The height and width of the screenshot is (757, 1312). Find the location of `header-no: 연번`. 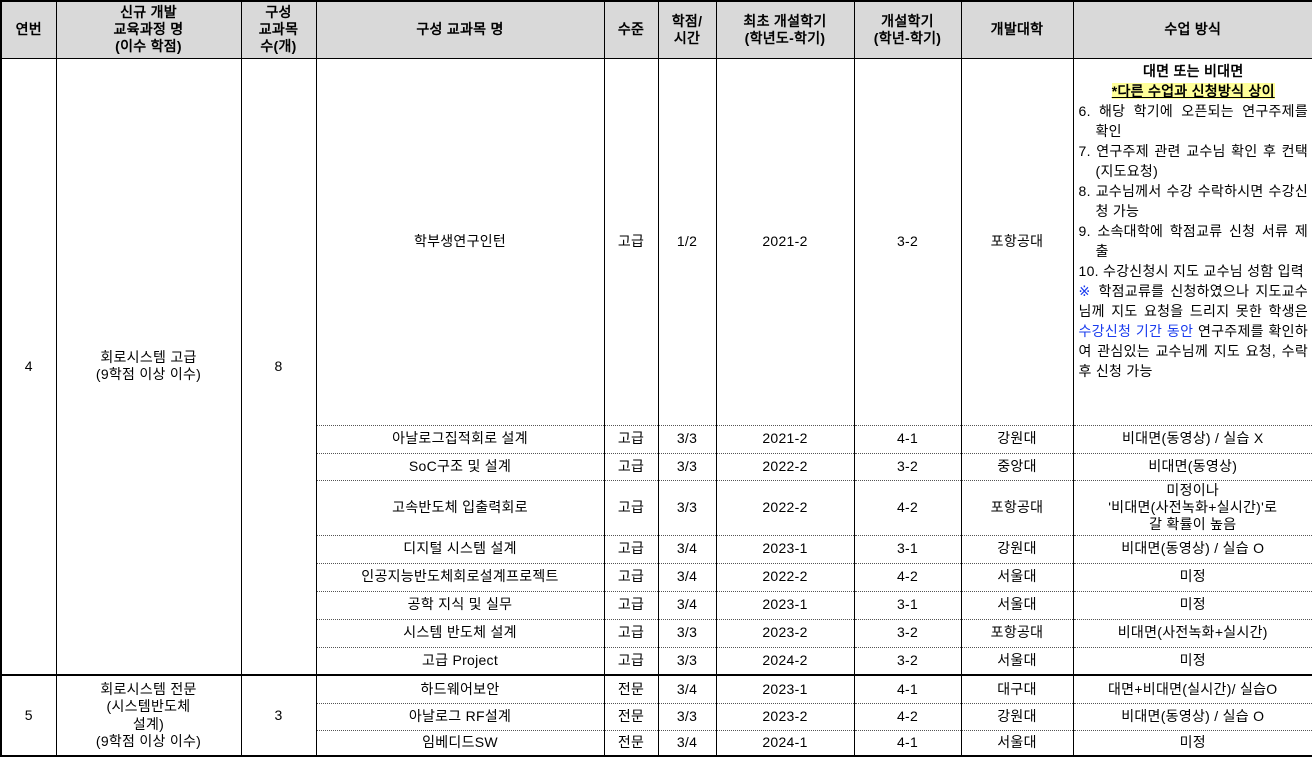

header-no: 연번 is located at coordinates (28, 30).